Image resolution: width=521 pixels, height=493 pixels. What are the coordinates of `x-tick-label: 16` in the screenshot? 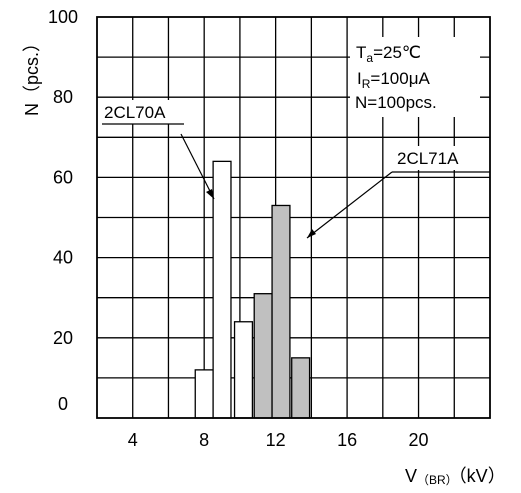 It's located at (347, 440).